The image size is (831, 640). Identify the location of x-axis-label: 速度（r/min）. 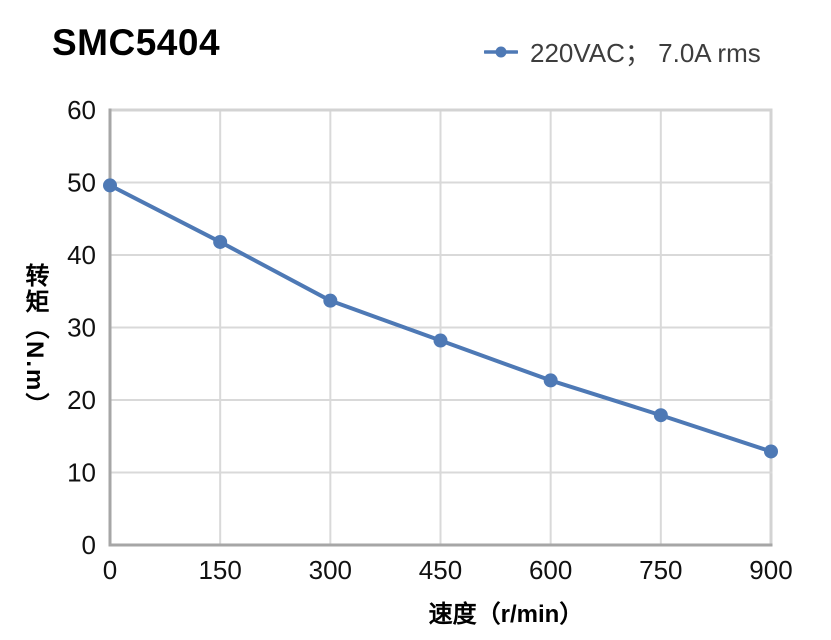
(506, 614).